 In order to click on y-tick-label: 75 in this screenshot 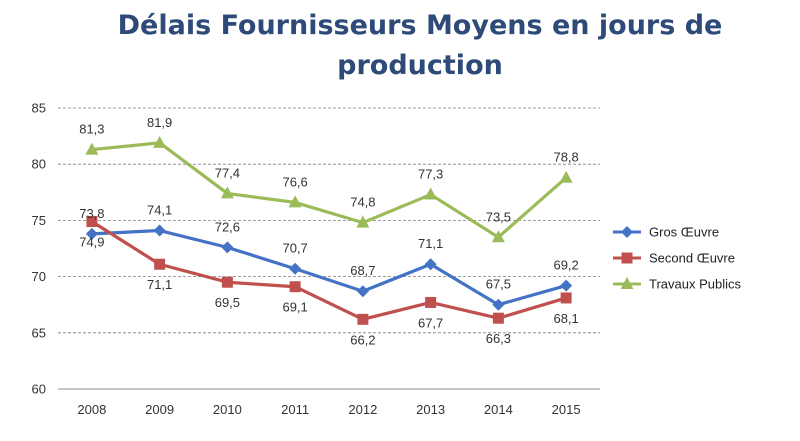, I will do `click(39, 220)`.